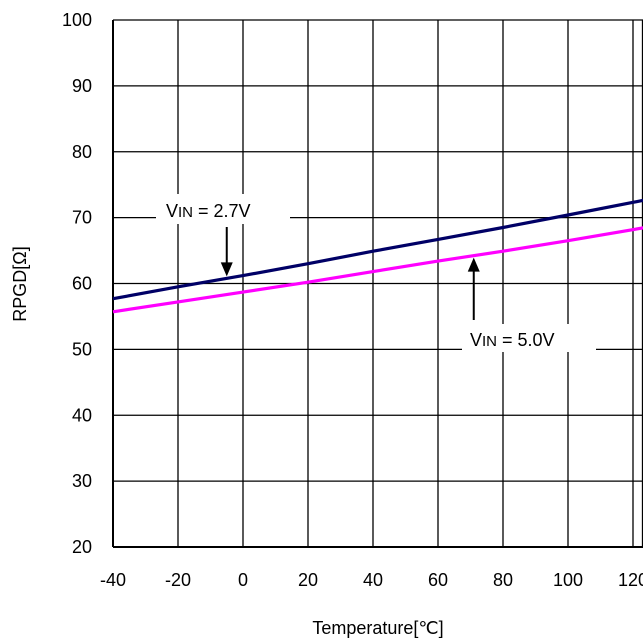 The height and width of the screenshot is (644, 643). I want to click on y-tick-label: 100, so click(77, 20).